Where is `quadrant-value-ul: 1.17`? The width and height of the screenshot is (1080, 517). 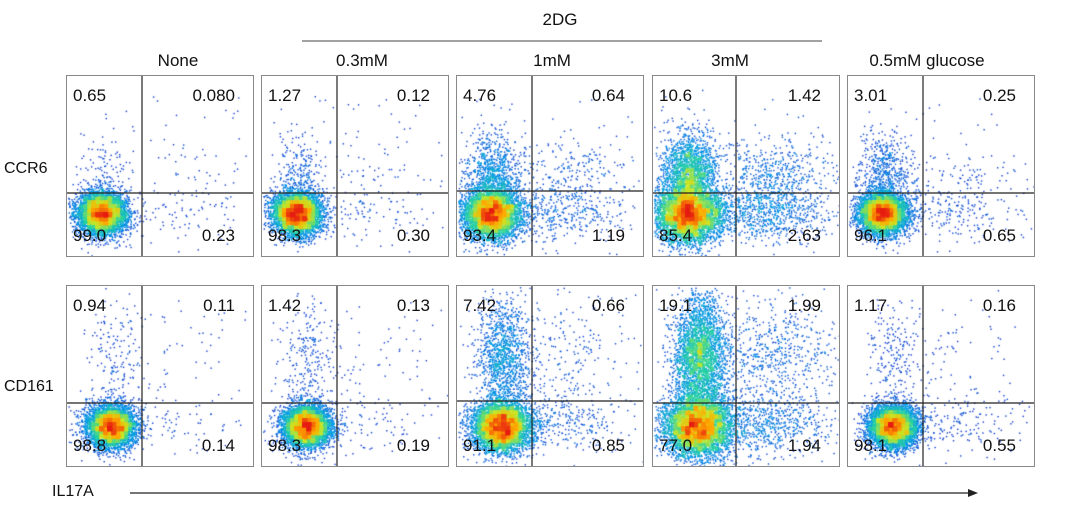 quadrant-value-ul: 1.17 is located at coordinates (871, 305).